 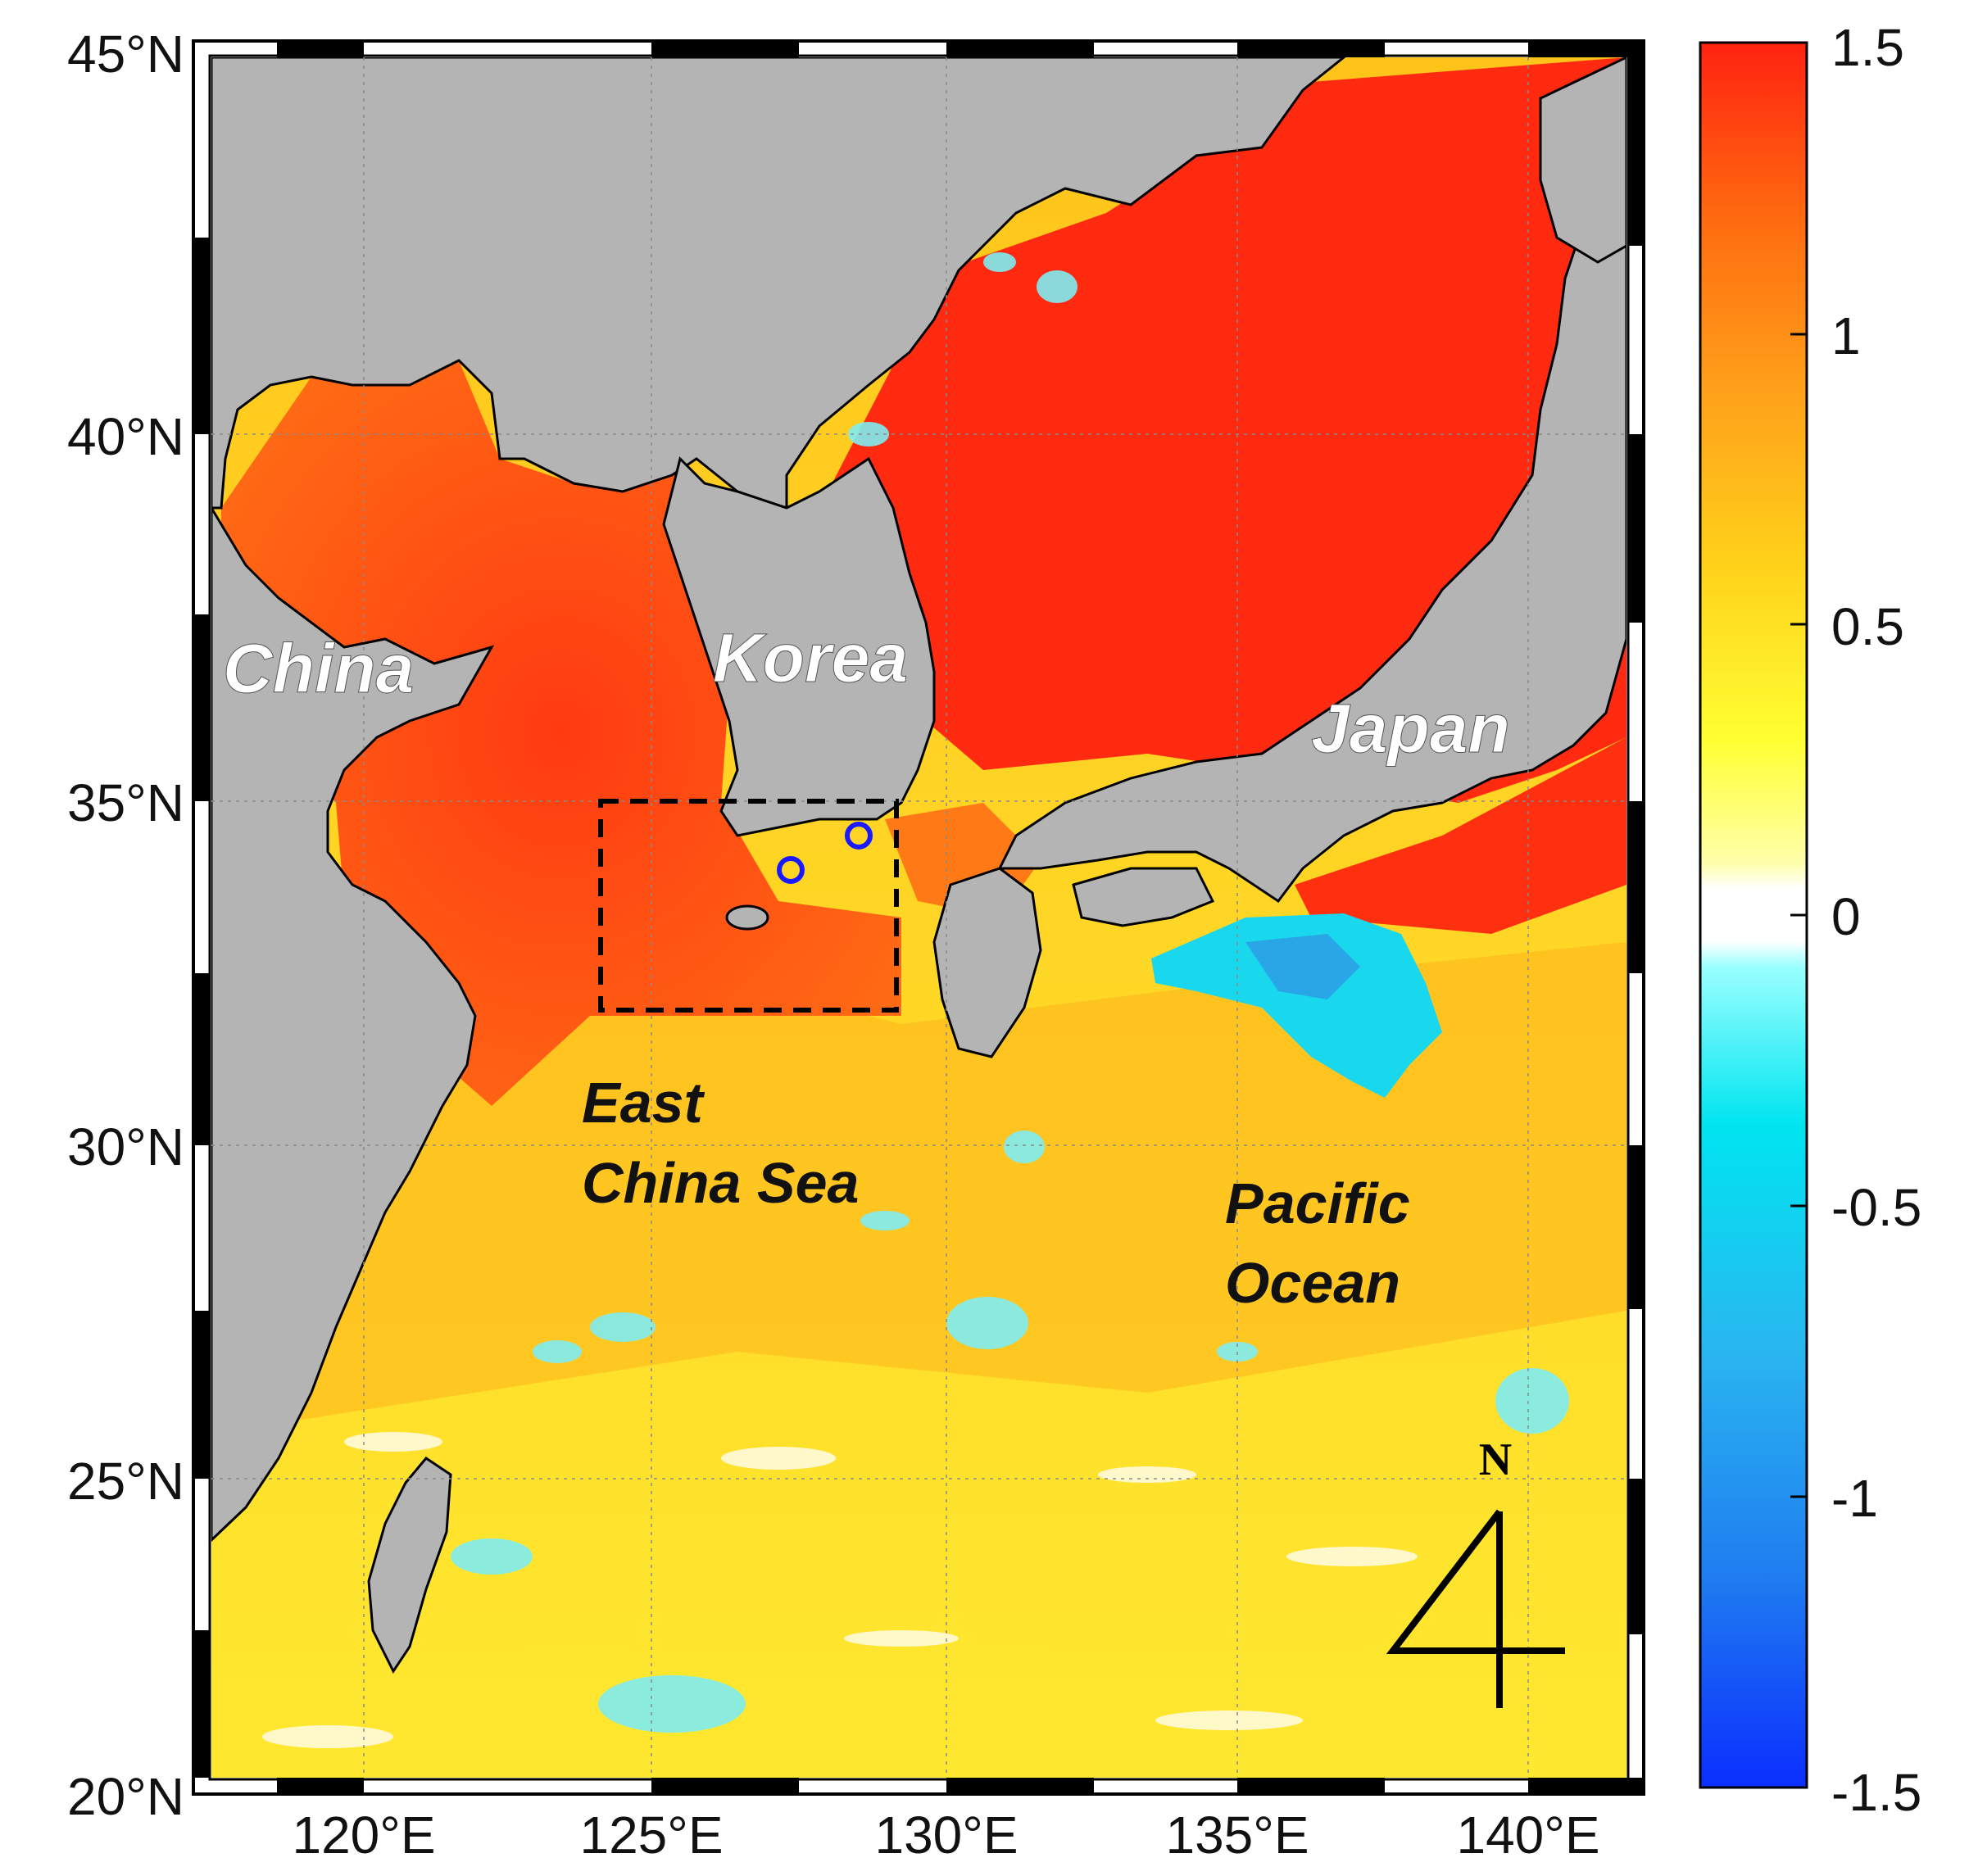 What do you see at coordinates (1317, 1203) in the screenshot?
I see `label-pacific-1: Pacific` at bounding box center [1317, 1203].